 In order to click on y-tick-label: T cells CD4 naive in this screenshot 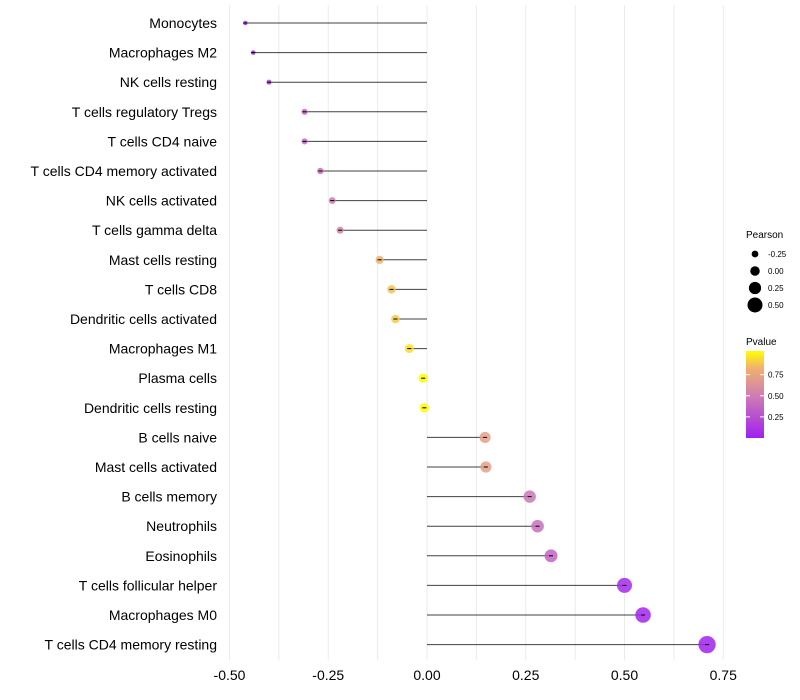, I will do `click(163, 141)`.